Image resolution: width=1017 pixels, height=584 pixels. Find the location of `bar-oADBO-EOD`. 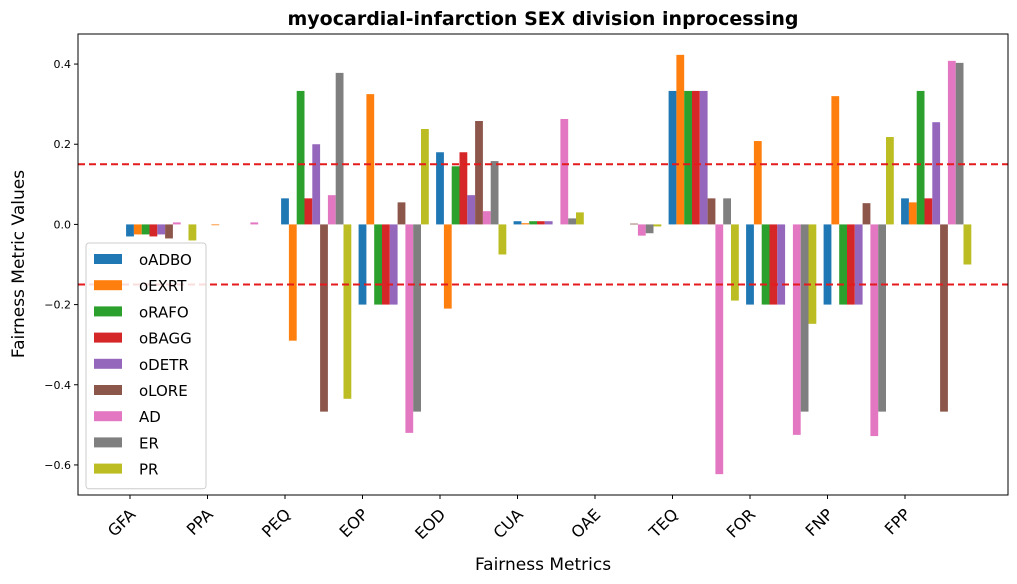

bar-oADBO-EOD is located at coordinates (440, 188).